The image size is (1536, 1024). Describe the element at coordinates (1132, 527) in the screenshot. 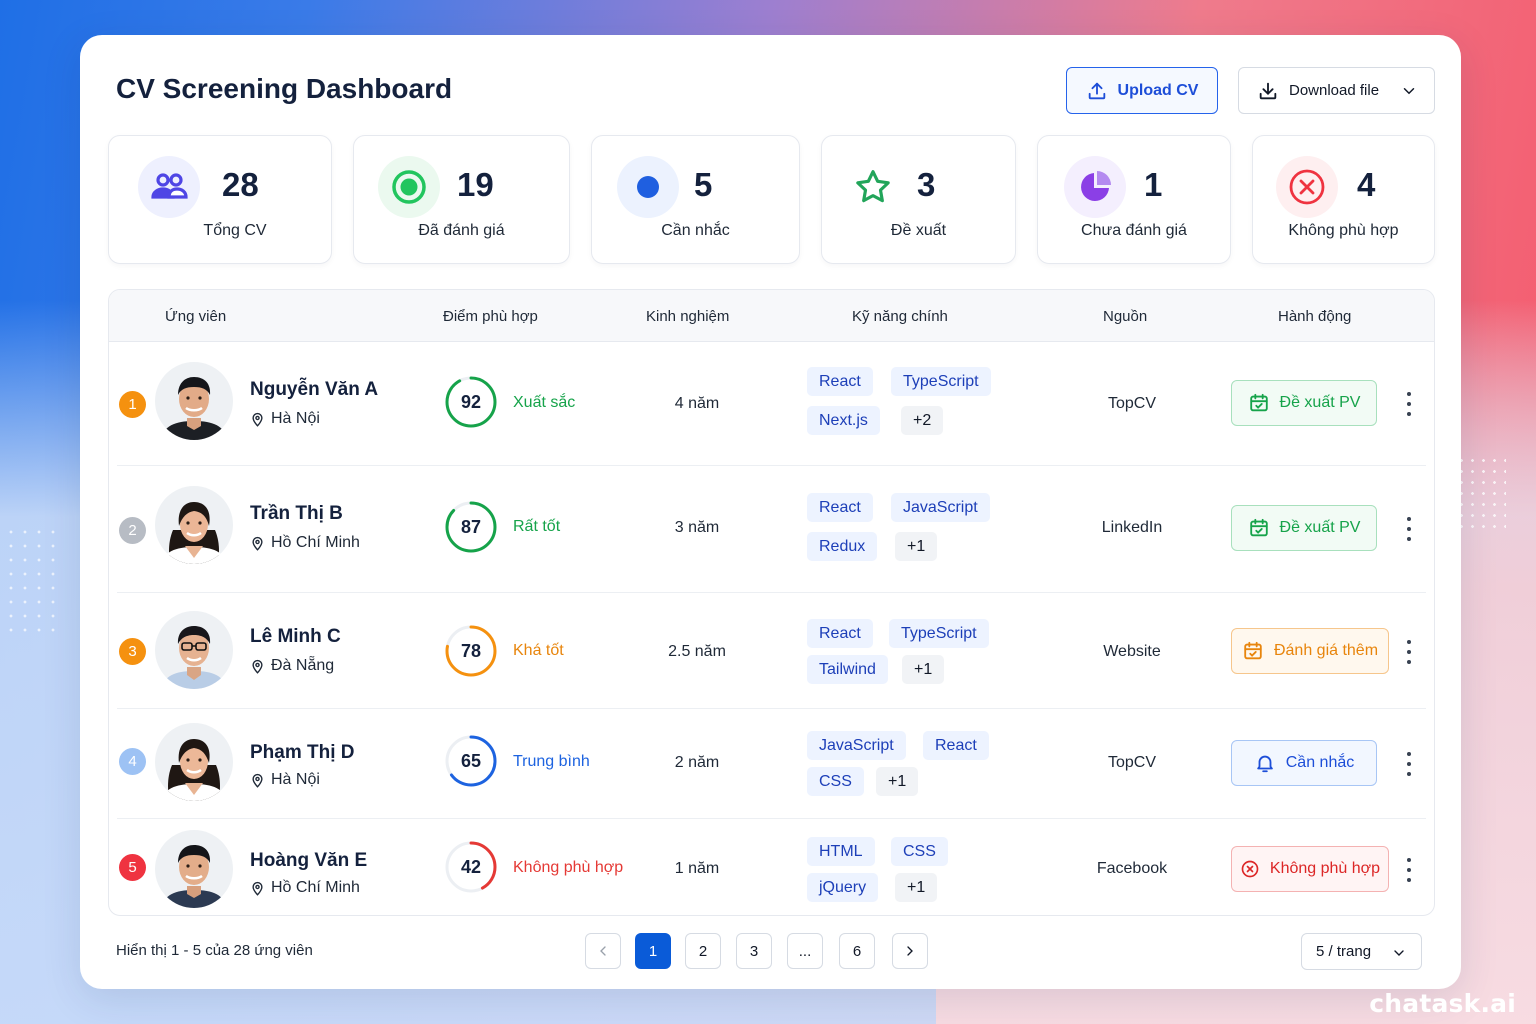

I see `source: LinkedIn` at that location.